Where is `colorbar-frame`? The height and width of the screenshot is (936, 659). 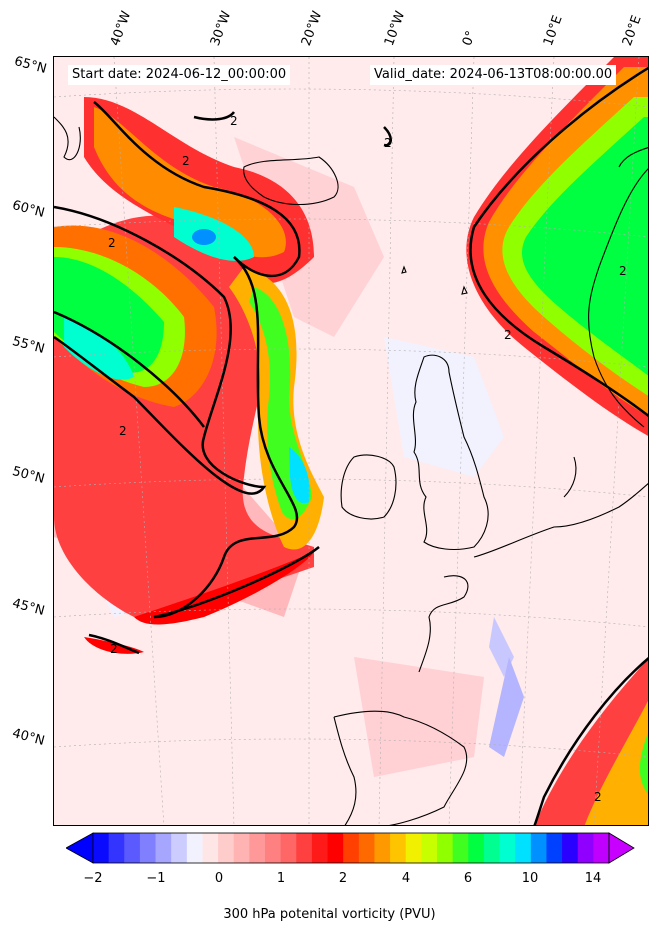 colorbar-frame is located at coordinates (351, 848).